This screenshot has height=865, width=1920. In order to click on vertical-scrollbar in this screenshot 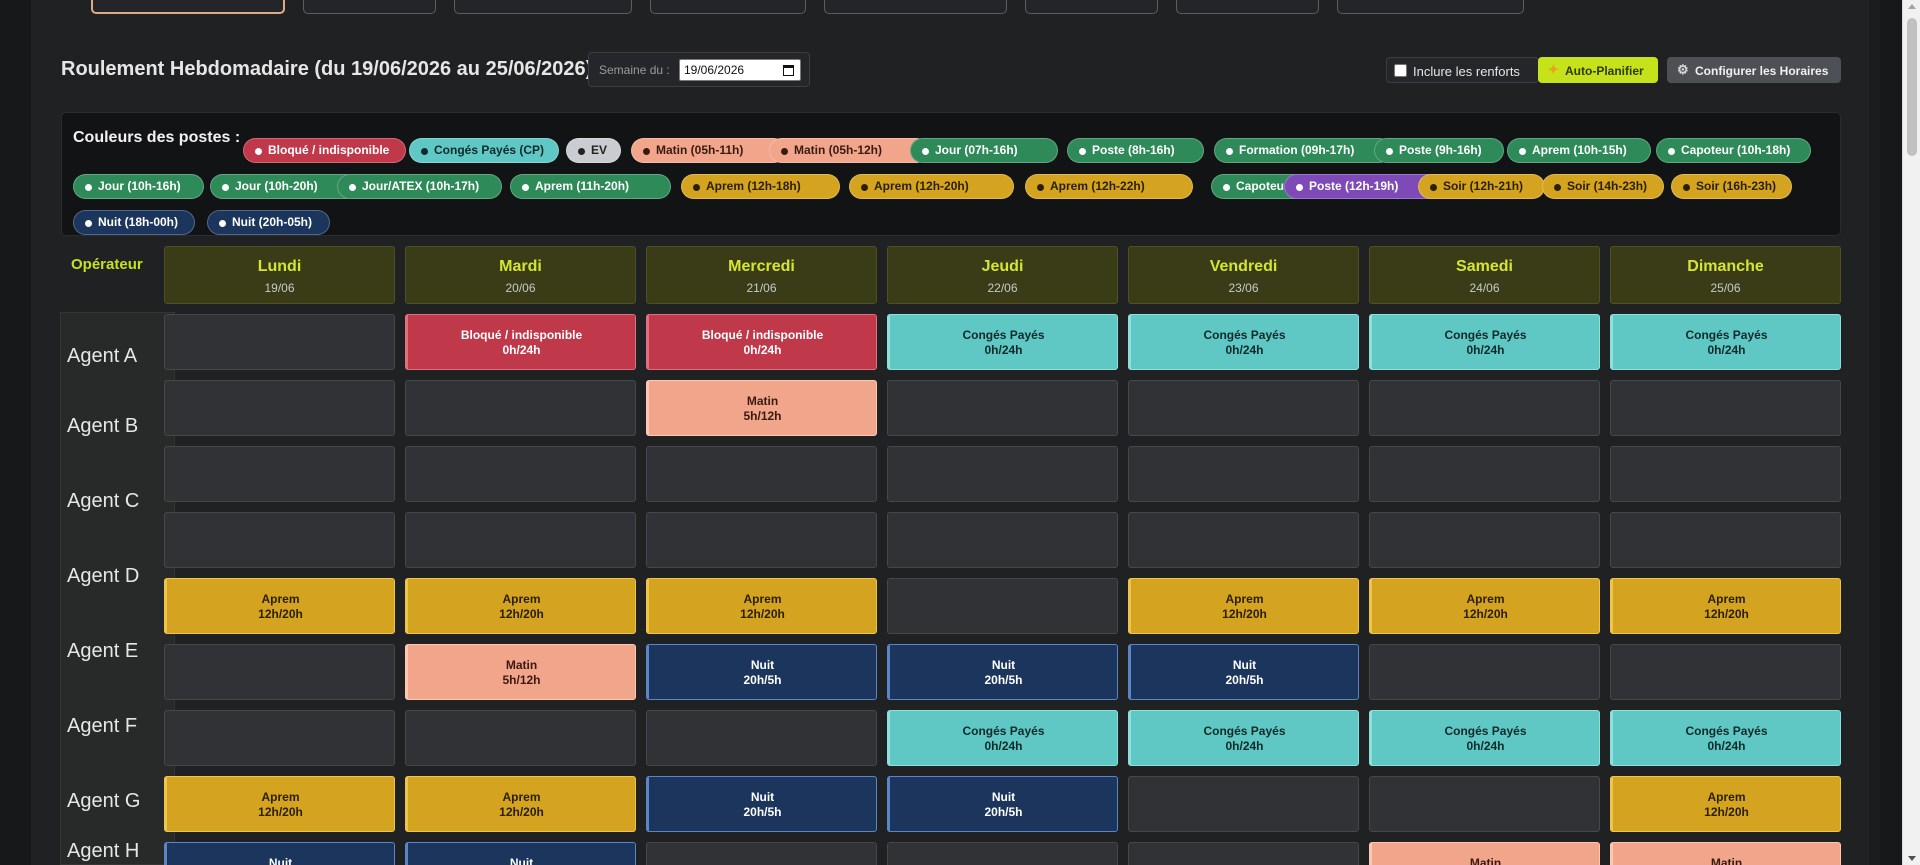, I will do `click(1911, 432)`.